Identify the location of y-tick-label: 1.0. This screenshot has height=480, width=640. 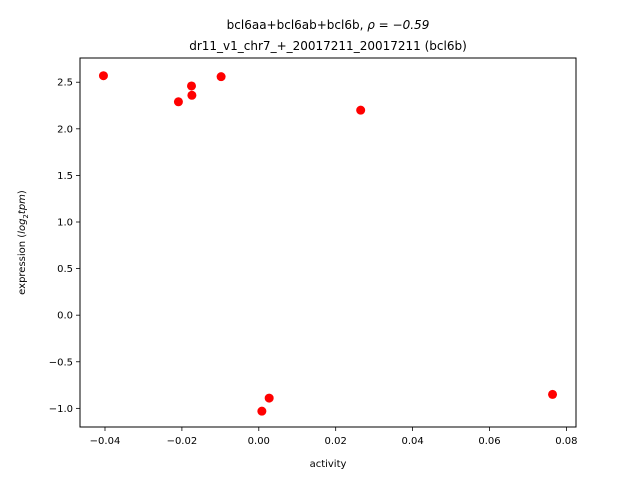
(65, 223).